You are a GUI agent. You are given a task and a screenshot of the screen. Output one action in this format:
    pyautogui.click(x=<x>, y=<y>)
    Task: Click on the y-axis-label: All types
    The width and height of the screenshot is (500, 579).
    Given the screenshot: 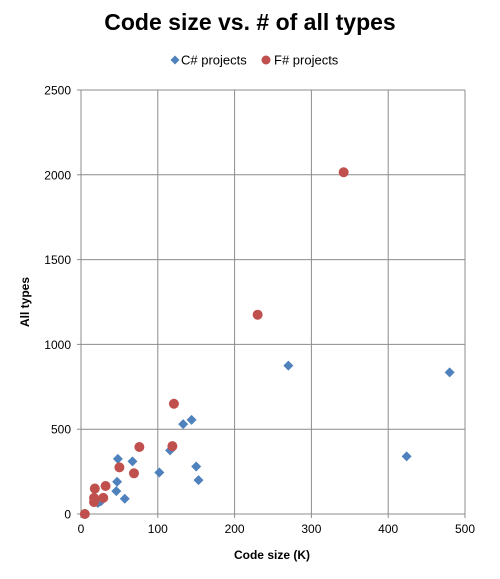 What is the action you would take?
    pyautogui.click(x=25, y=302)
    